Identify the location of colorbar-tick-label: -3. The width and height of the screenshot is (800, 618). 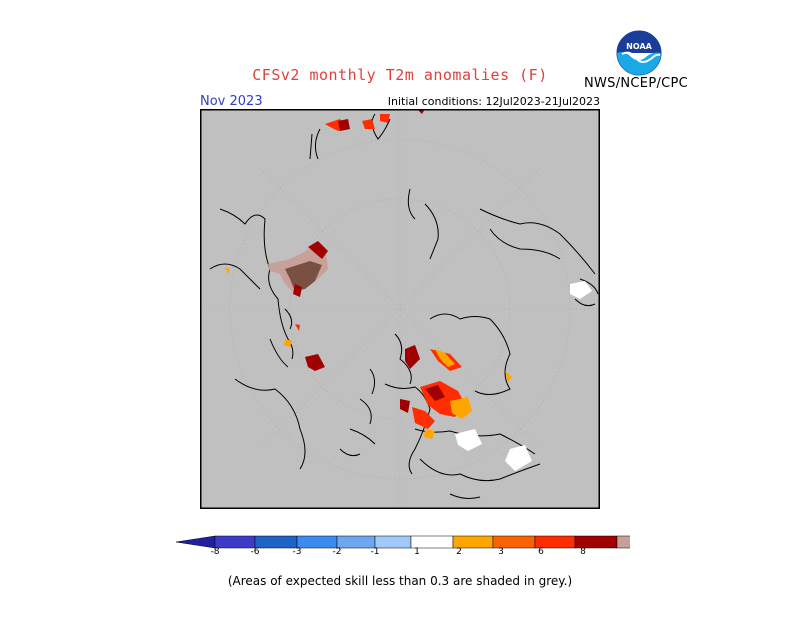
(297, 552).